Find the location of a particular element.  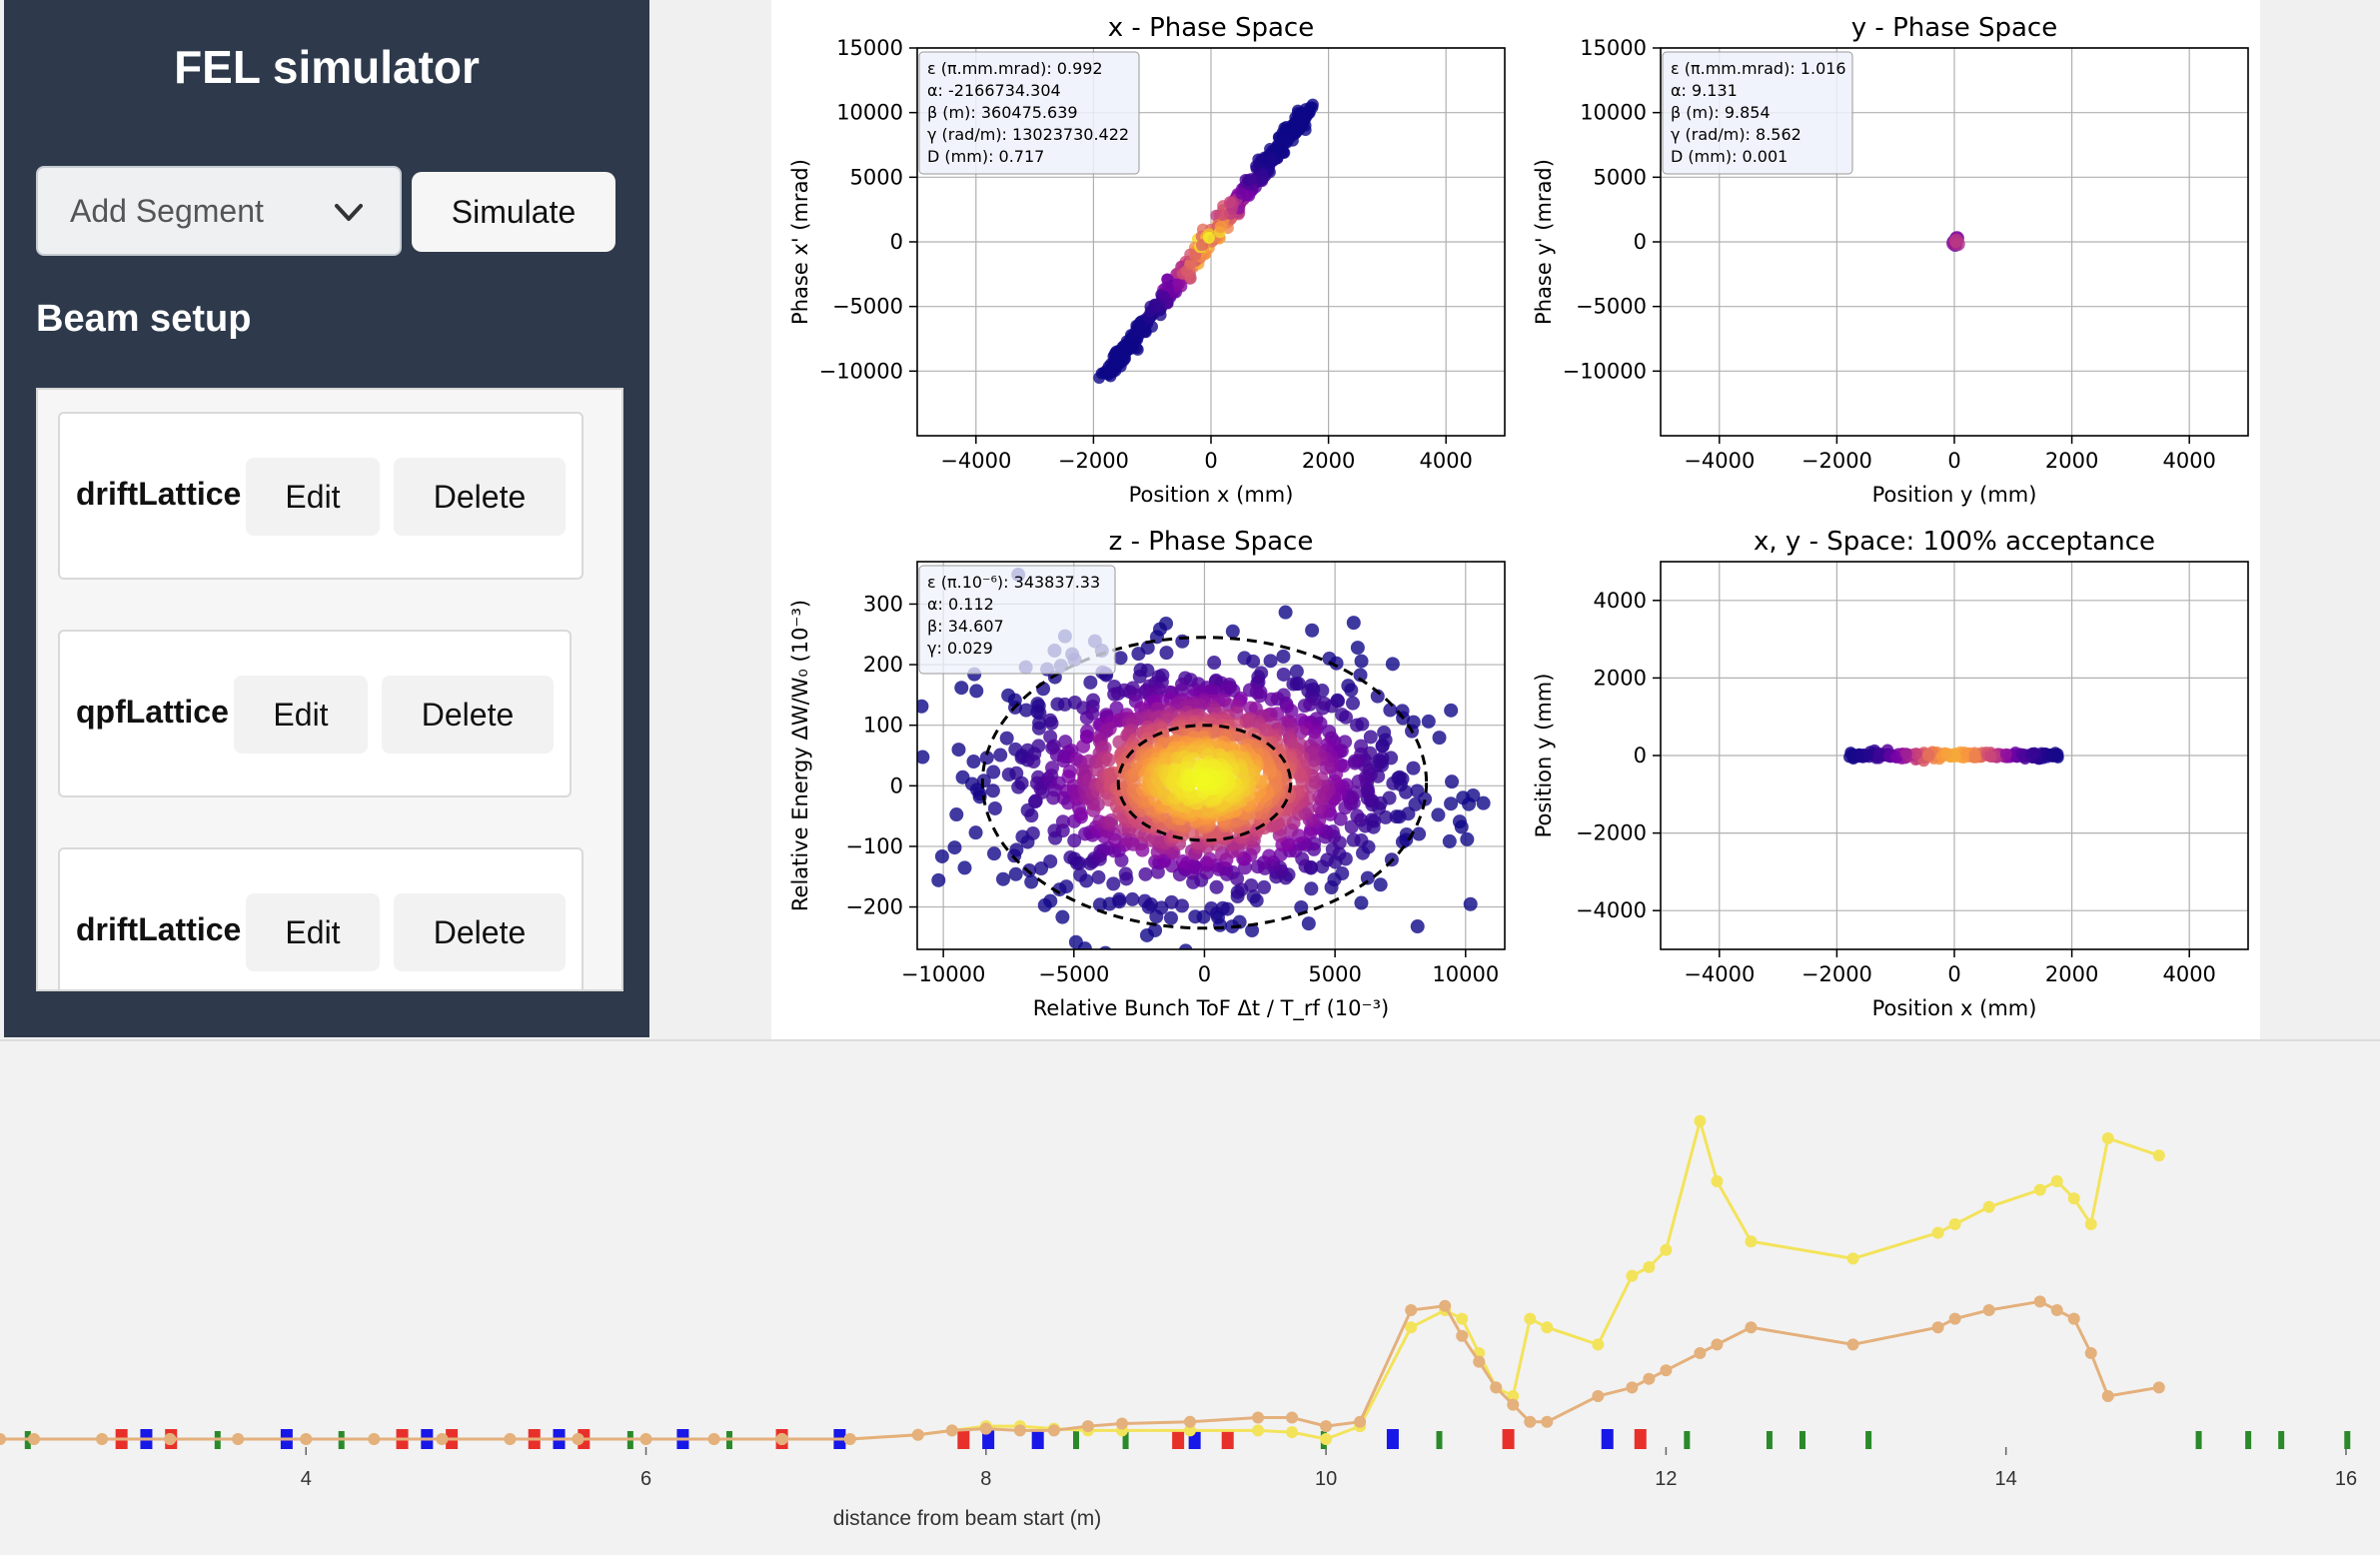

scatter-points is located at coordinates (1206, 241).